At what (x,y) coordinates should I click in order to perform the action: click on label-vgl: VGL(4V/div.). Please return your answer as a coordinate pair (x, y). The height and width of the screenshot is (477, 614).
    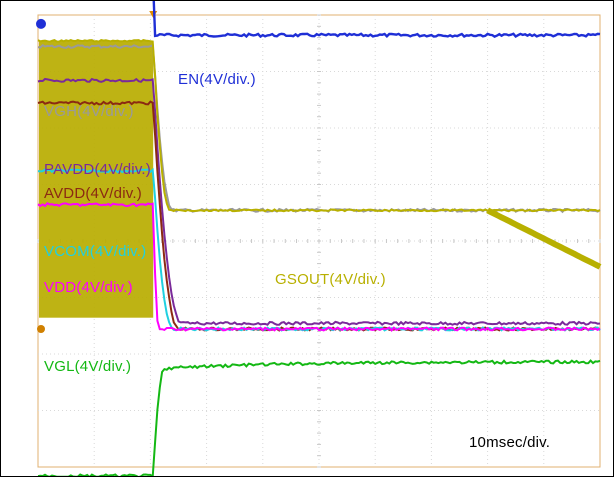
    Looking at the image, I should click on (88, 366).